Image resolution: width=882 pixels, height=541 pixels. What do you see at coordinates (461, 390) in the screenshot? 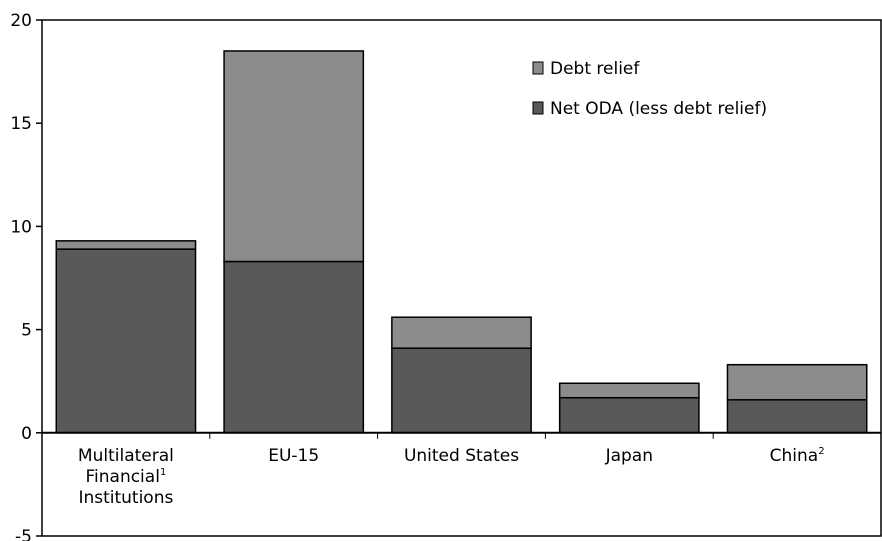
I see `bar-united-states-net-oda-less-debt-relief` at bounding box center [461, 390].